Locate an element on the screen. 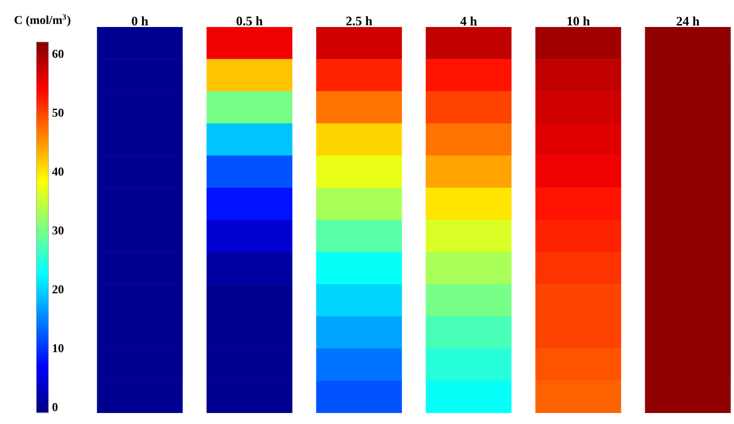 This screenshot has width=734, height=424. color-bar-label: 10 is located at coordinates (58, 348).